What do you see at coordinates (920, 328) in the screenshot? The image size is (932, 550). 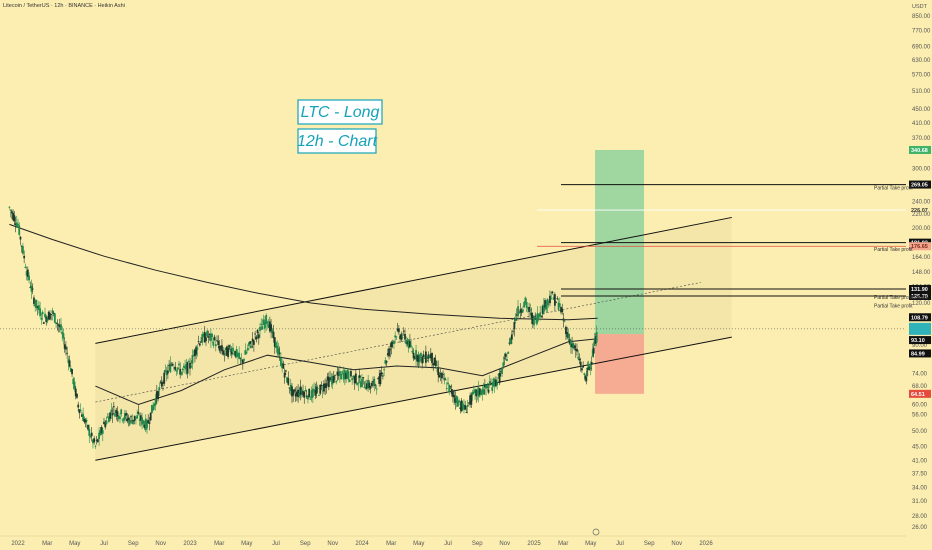 I see `current-price-badge` at bounding box center [920, 328].